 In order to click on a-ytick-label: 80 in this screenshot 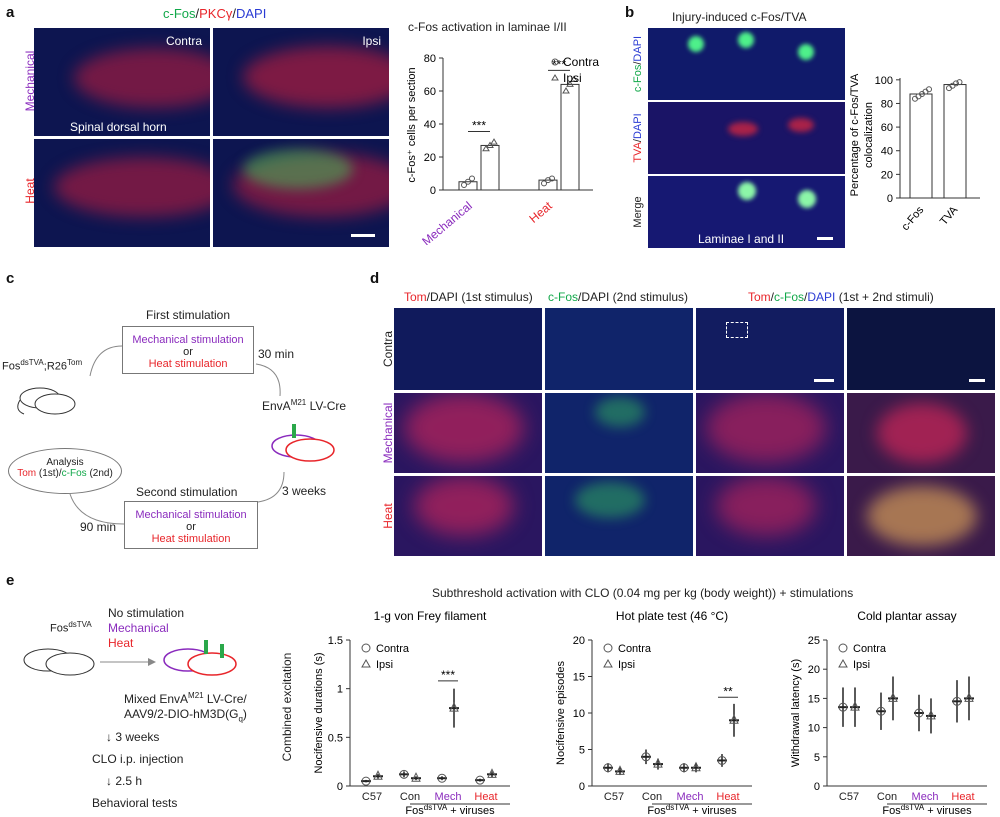, I will do `click(430, 59)`.